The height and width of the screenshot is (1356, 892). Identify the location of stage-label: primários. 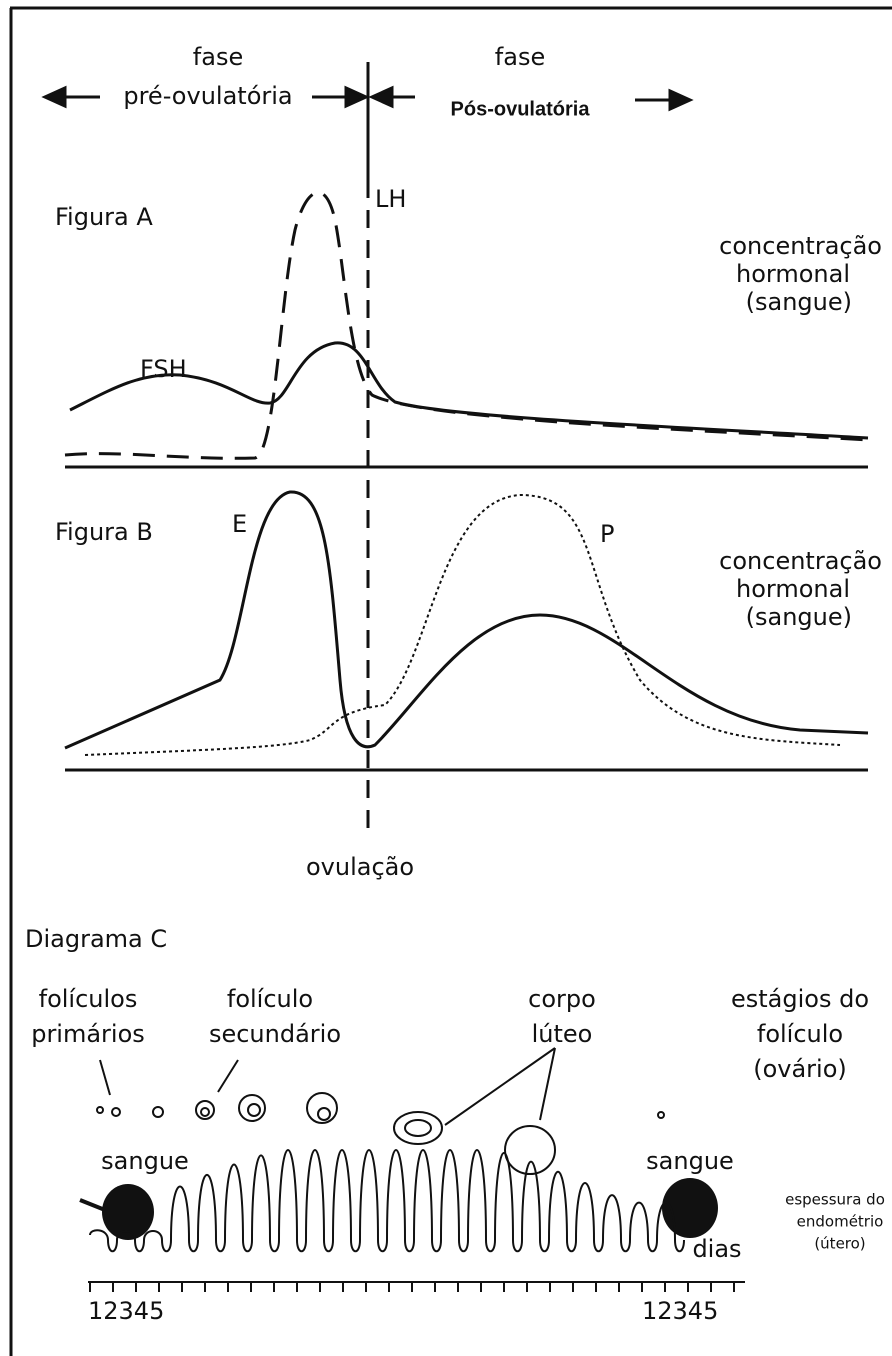
(88, 1034).